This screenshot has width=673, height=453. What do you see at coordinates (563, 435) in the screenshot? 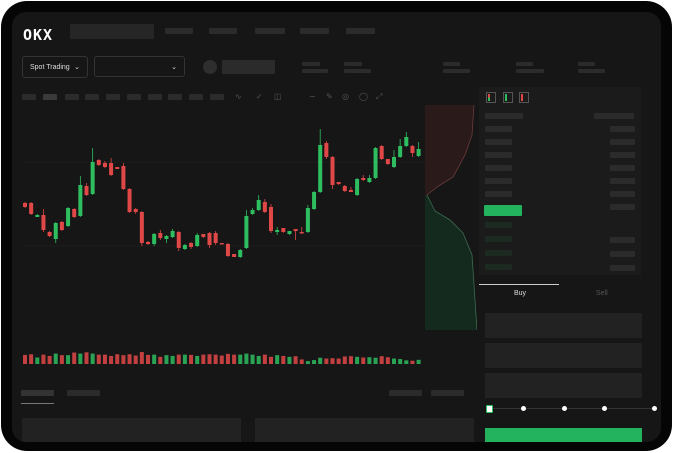
I see `buy-button` at bounding box center [563, 435].